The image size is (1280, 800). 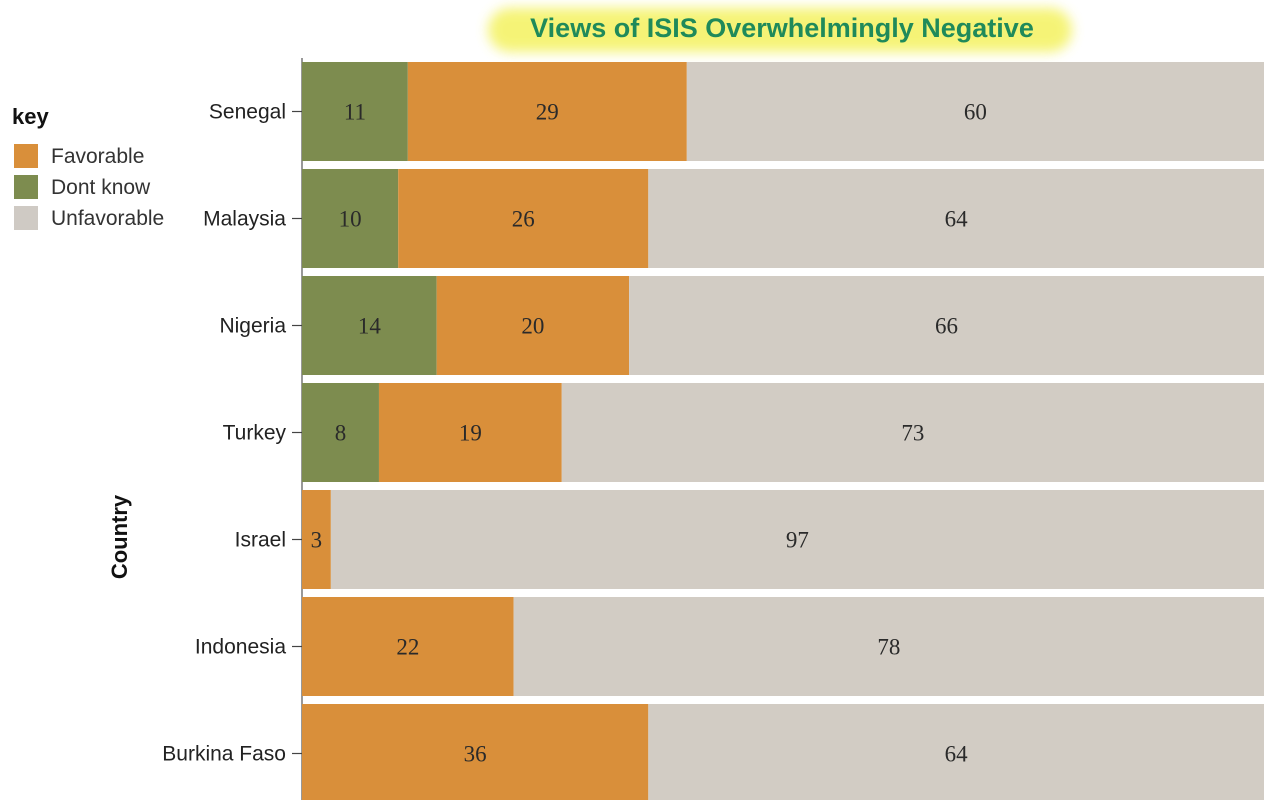 I want to click on chart-title: Views of ISIS Overwhelmingly Negative, so click(x=782, y=28).